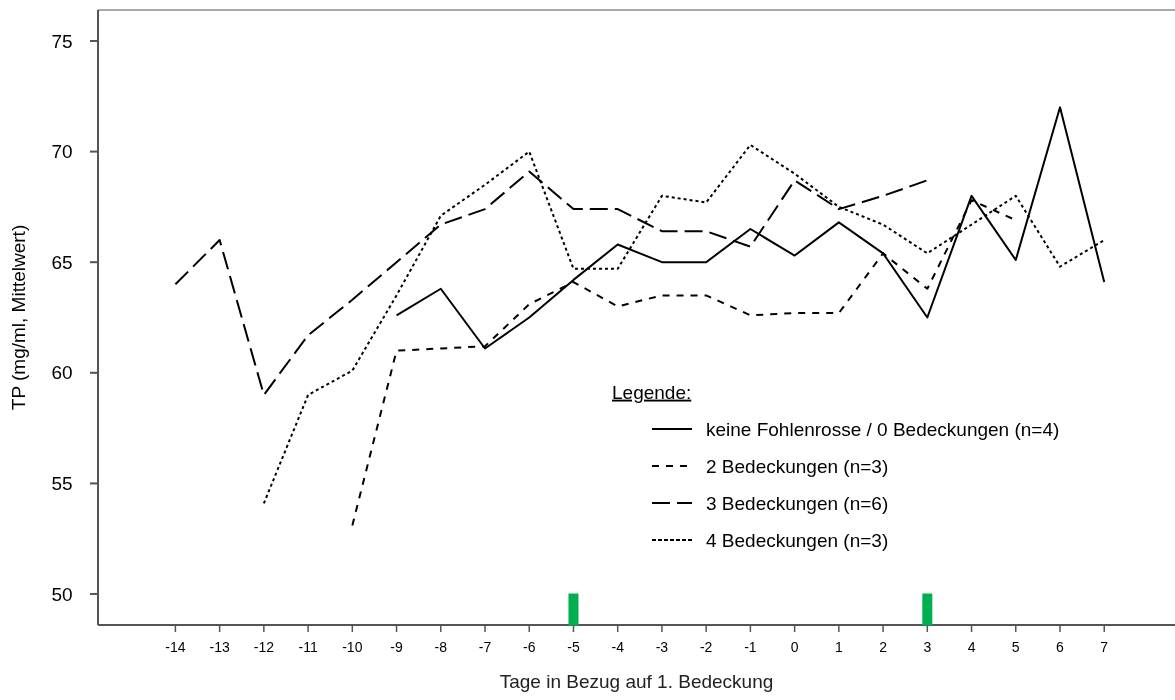 The width and height of the screenshot is (1175, 700). I want to click on y-tick-label: 65, so click(62, 262).